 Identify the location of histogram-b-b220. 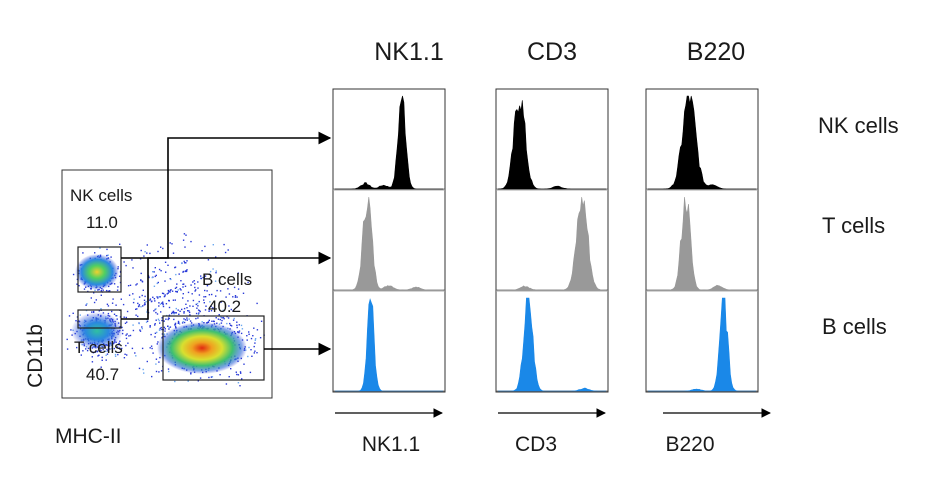
(702, 344).